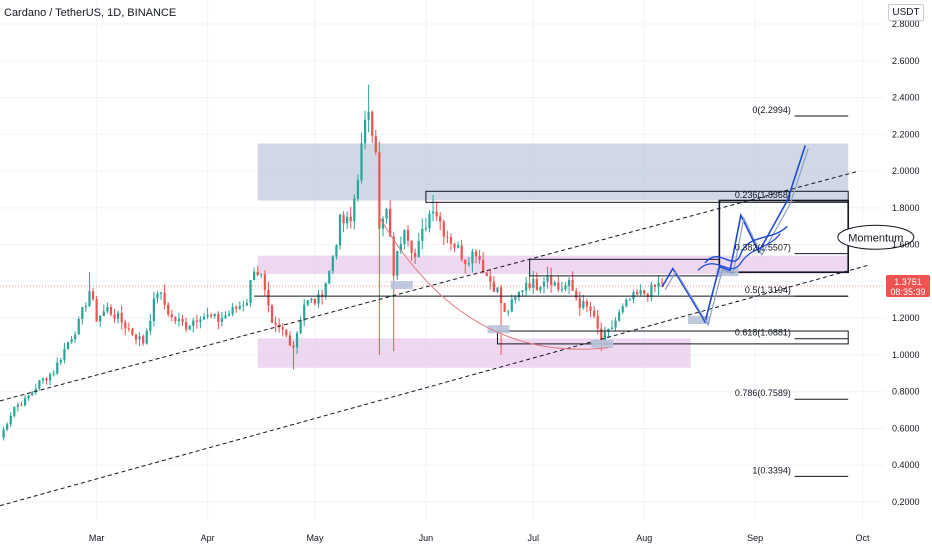 This screenshot has height=550, width=932. Describe the element at coordinates (906, 245) in the screenshot. I see `y-tick-label: 1.6000` at that location.